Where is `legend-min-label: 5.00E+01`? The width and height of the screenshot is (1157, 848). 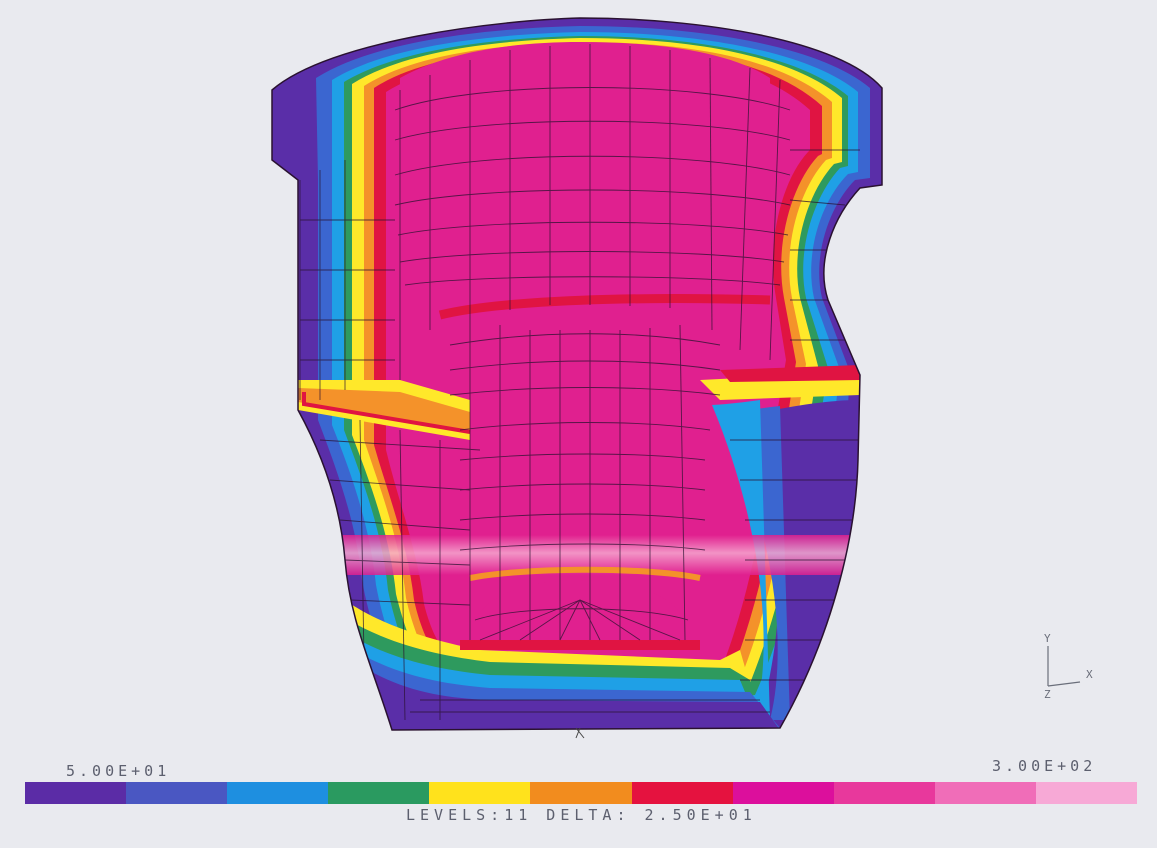 legend-min-label: 5.00E+01 is located at coordinates (118, 771).